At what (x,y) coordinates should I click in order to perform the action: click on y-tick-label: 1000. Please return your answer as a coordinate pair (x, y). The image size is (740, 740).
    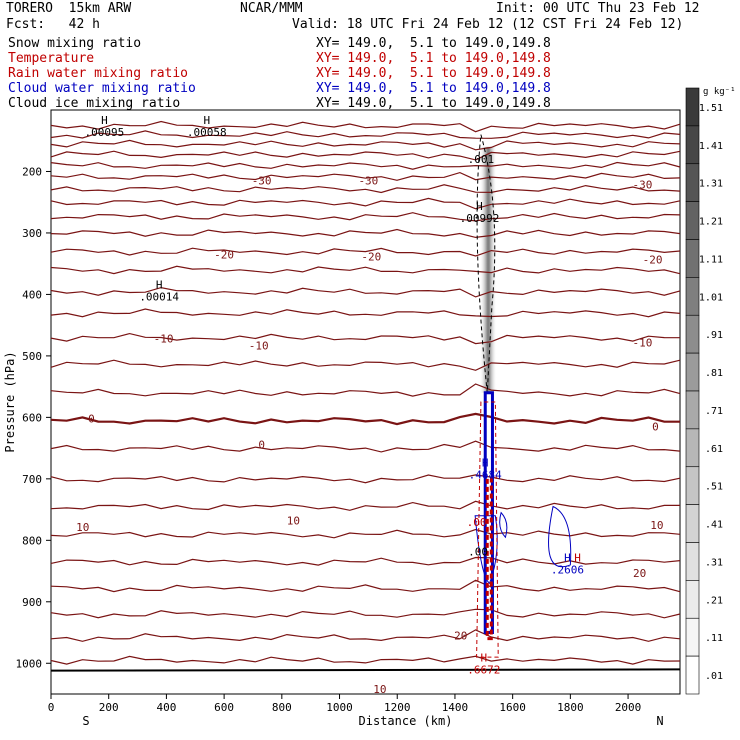
    Looking at the image, I should click on (29, 663).